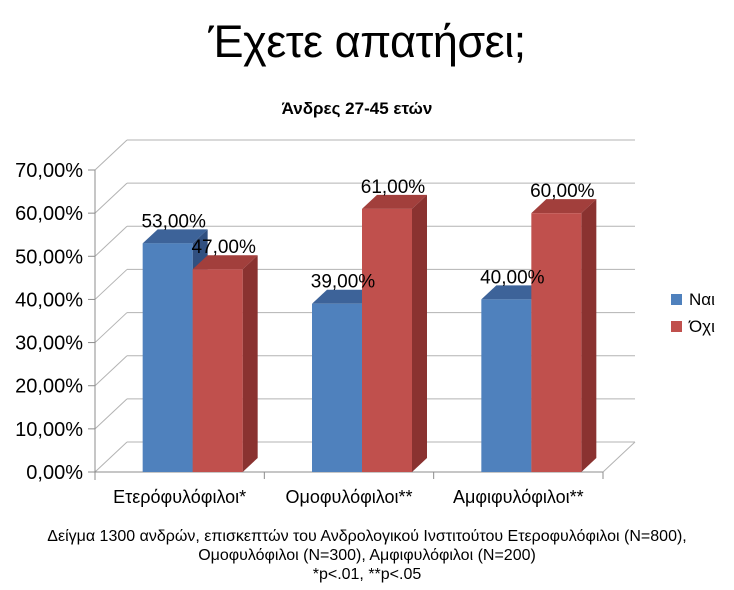 Image resolution: width=734 pixels, height=590 pixels. Describe the element at coordinates (619, 457) in the screenshot. I see `floor-right-edge` at that location.